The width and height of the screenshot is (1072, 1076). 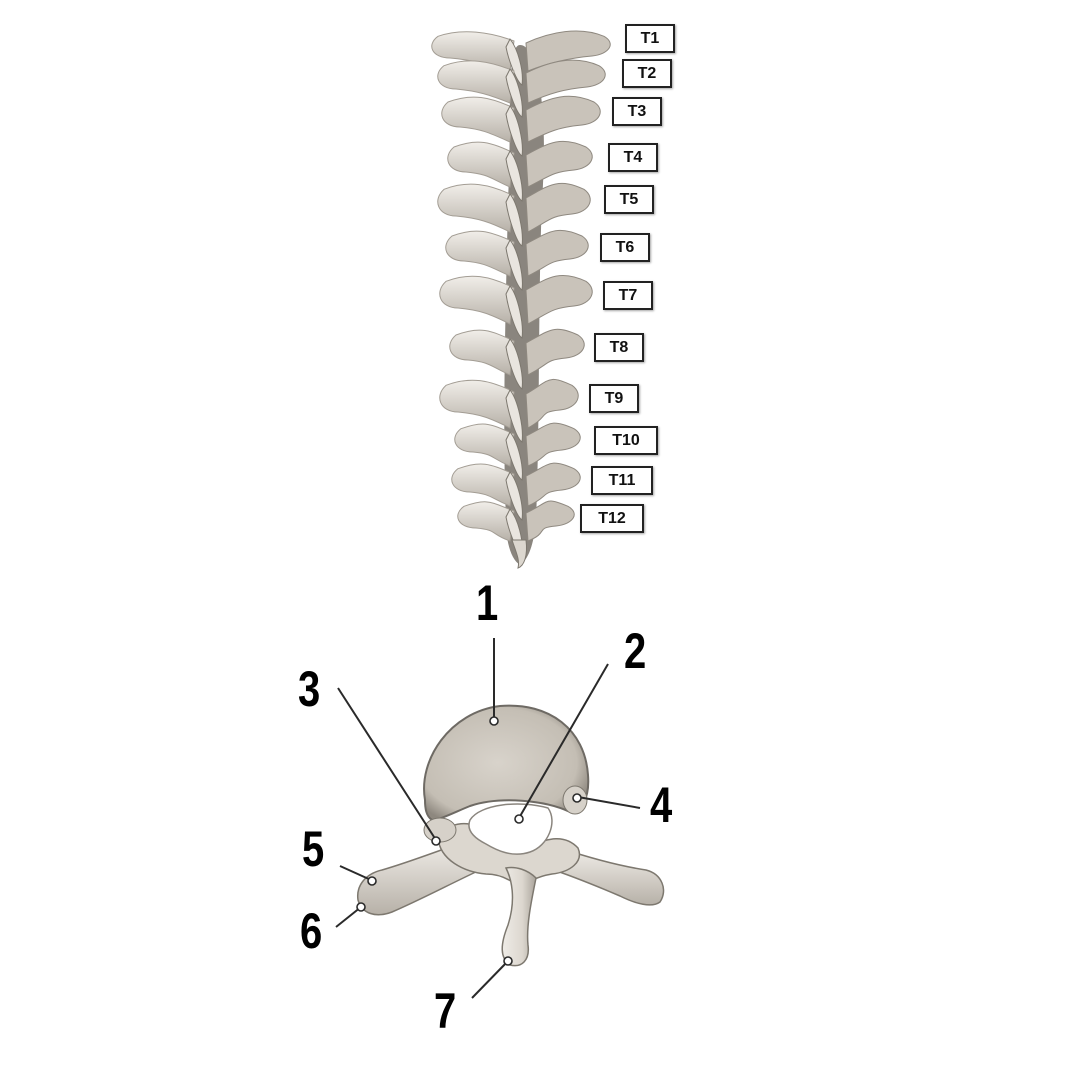 I want to click on spine-tail-tip, so click(x=519, y=554).